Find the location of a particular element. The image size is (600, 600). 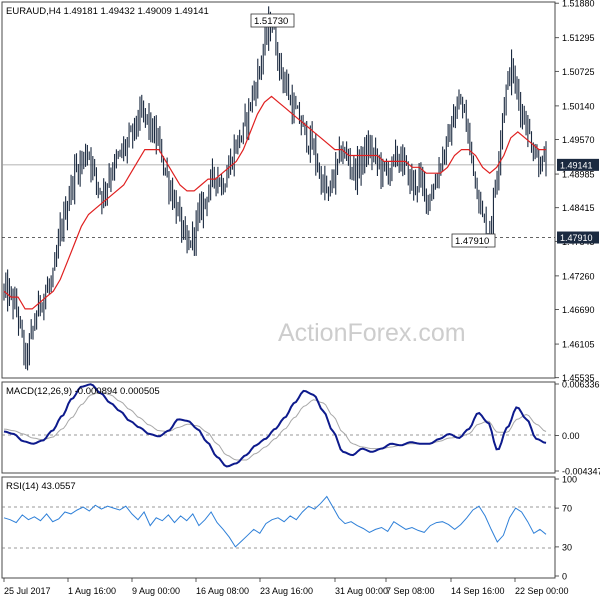

price-axis-label: 1.48985 is located at coordinates (578, 175).